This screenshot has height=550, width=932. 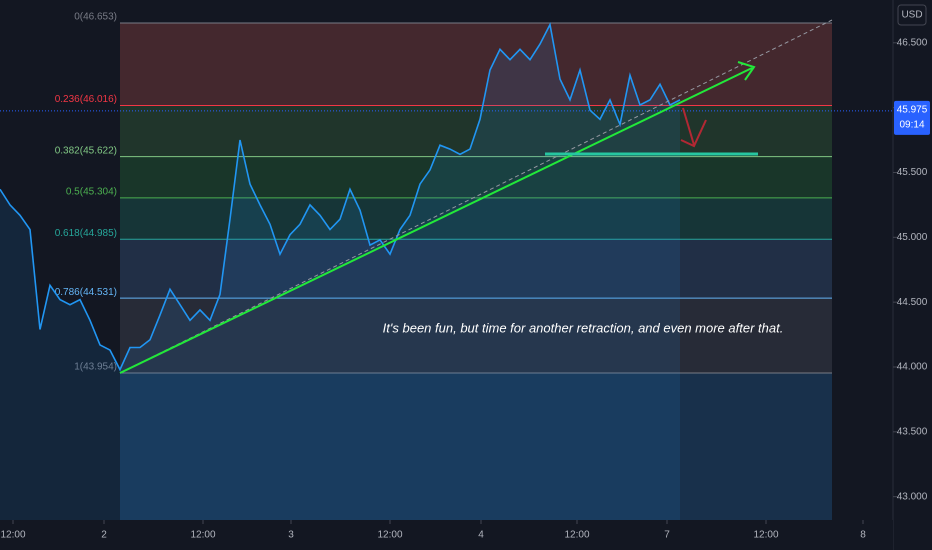 What do you see at coordinates (86, 233) in the screenshot?
I see `fib-label: 0.618(44.985)` at bounding box center [86, 233].